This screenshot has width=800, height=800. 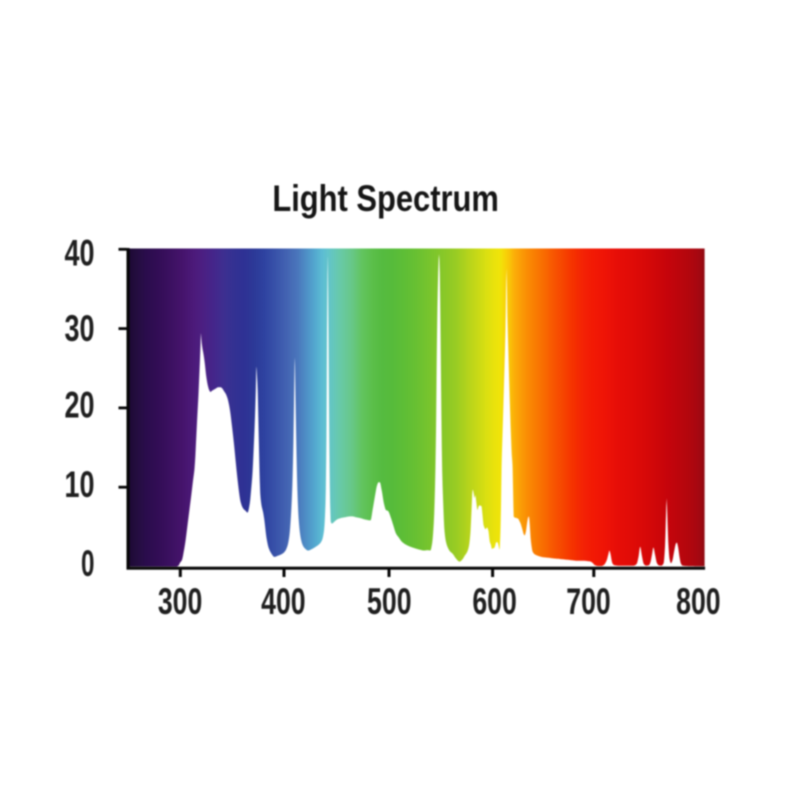 I want to click on svg-text: 20, so click(x=80, y=405).